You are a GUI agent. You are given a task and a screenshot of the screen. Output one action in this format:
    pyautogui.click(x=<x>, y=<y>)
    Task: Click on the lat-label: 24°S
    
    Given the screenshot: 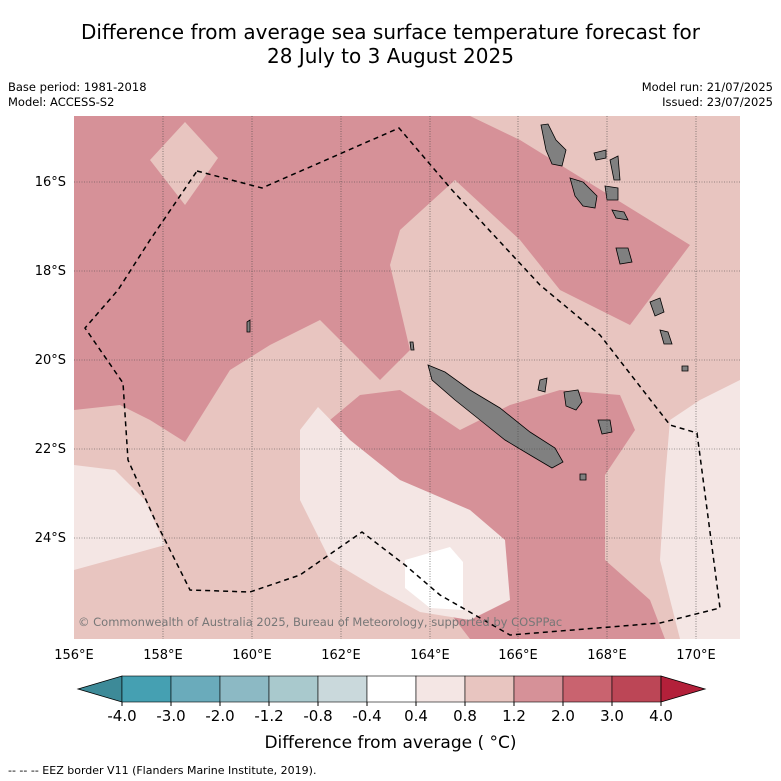 What is the action you would take?
    pyautogui.click(x=50, y=538)
    